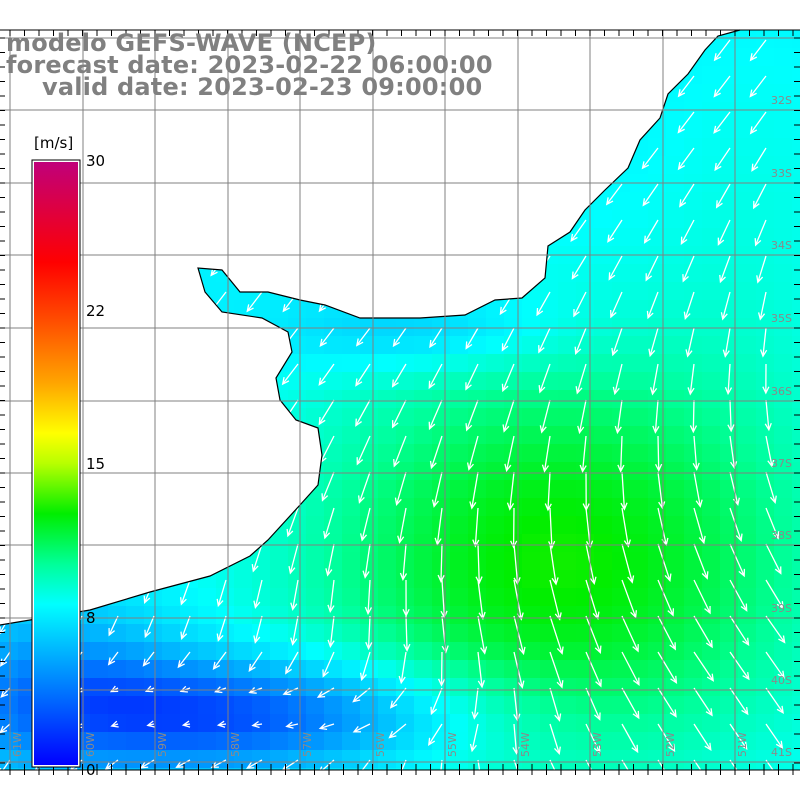  I want to click on lon-label: 59W, so click(162, 744).